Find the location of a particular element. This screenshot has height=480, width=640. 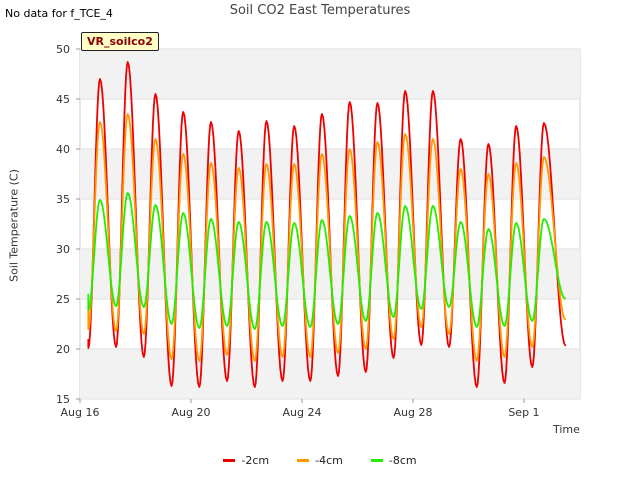

x-axis-label: Time is located at coordinates (566, 429).